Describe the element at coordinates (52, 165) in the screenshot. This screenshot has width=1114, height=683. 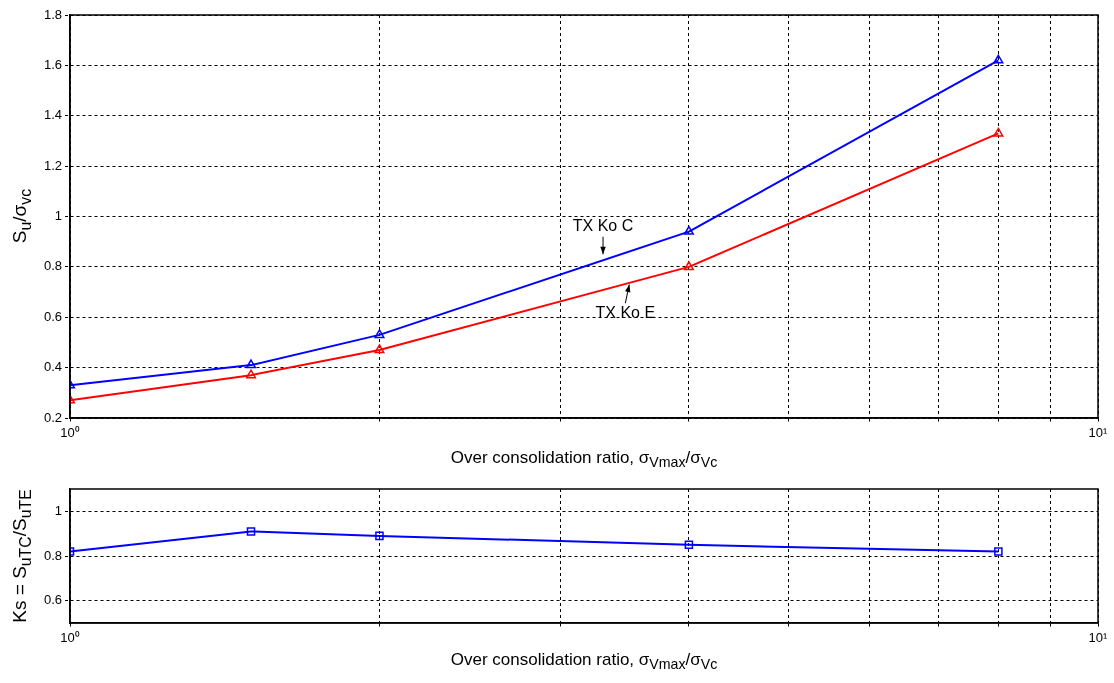
I see `y-tick-label: 1.2` at that location.